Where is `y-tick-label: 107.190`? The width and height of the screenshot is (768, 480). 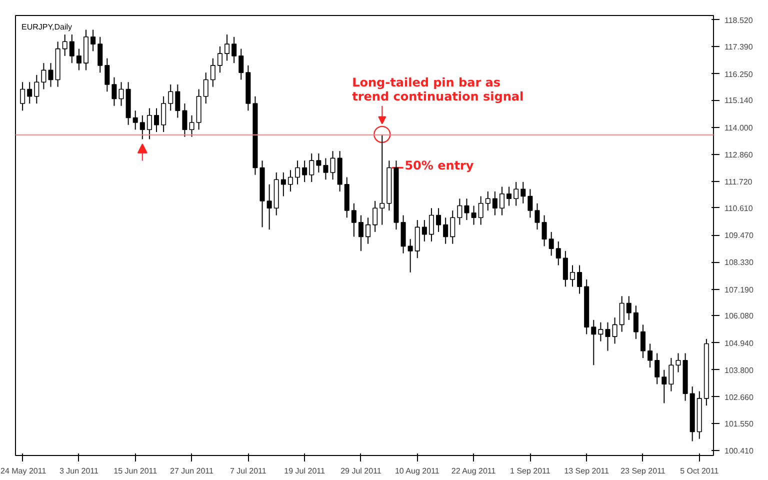 y-tick-label: 107.190 is located at coordinates (739, 289).